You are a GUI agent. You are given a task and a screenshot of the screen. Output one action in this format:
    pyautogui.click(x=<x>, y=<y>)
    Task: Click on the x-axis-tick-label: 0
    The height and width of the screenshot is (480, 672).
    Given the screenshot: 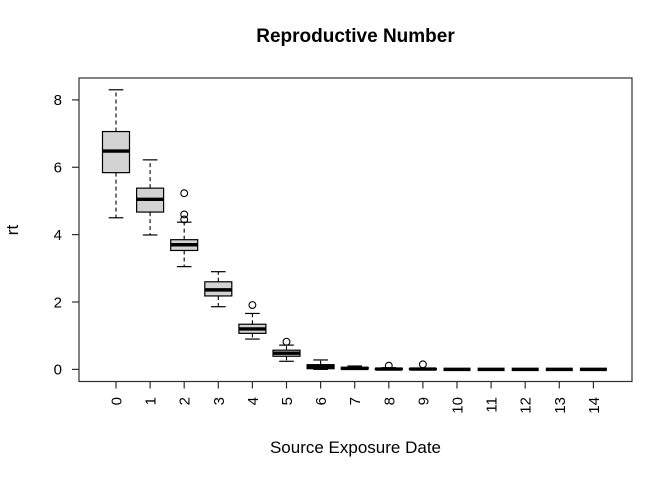 What is the action you would take?
    pyautogui.click(x=117, y=401)
    